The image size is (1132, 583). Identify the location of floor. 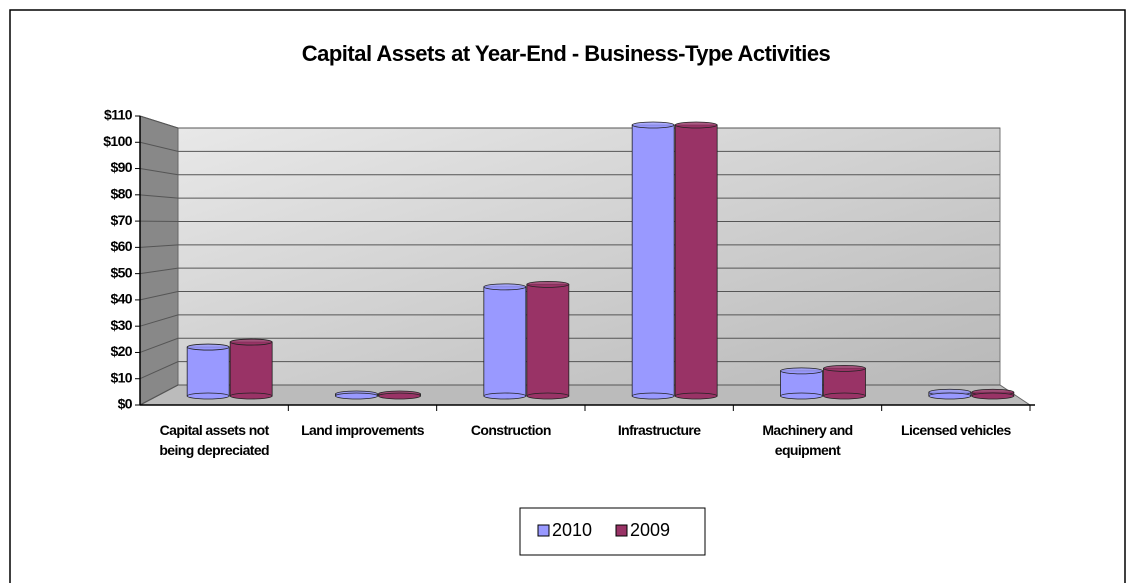
(585, 395).